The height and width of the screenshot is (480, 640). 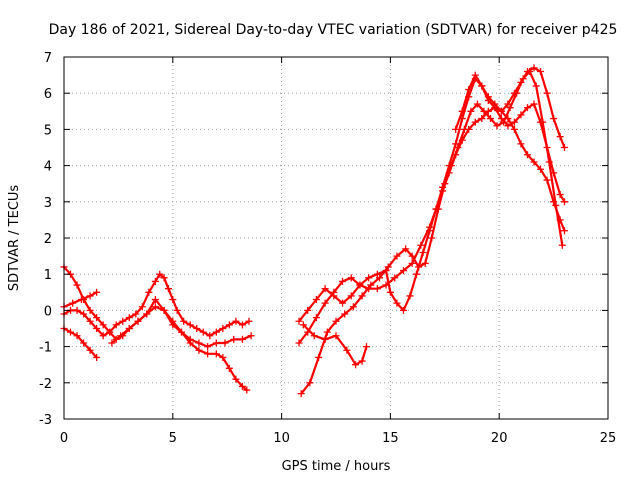 I want to click on y-tick-label: 4, so click(x=48, y=167).